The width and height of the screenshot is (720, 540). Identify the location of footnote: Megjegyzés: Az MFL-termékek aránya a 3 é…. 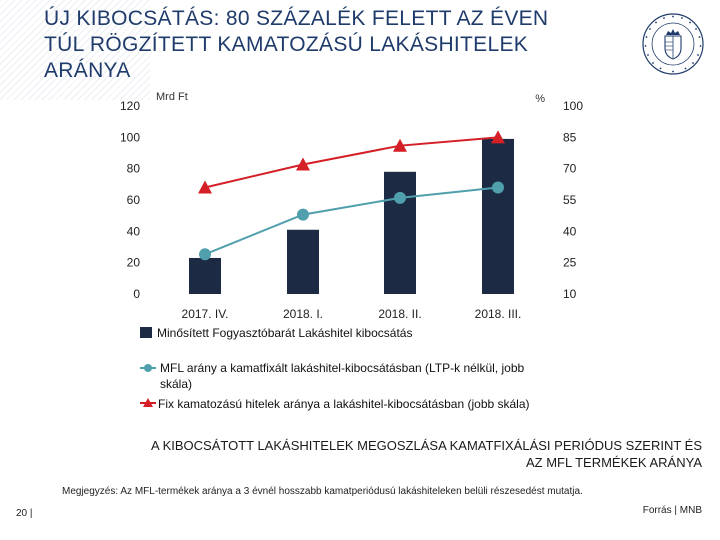
(322, 491).